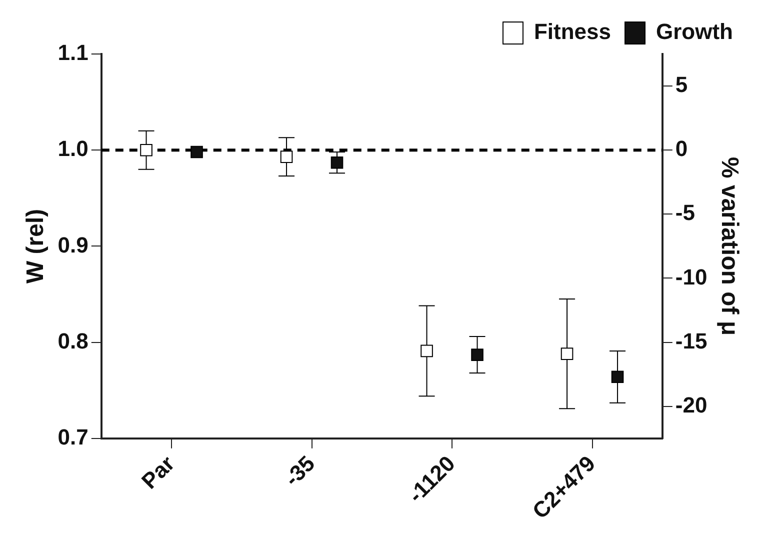  What do you see at coordinates (158, 472) in the screenshot?
I see `x-tick-label: Par` at bounding box center [158, 472].